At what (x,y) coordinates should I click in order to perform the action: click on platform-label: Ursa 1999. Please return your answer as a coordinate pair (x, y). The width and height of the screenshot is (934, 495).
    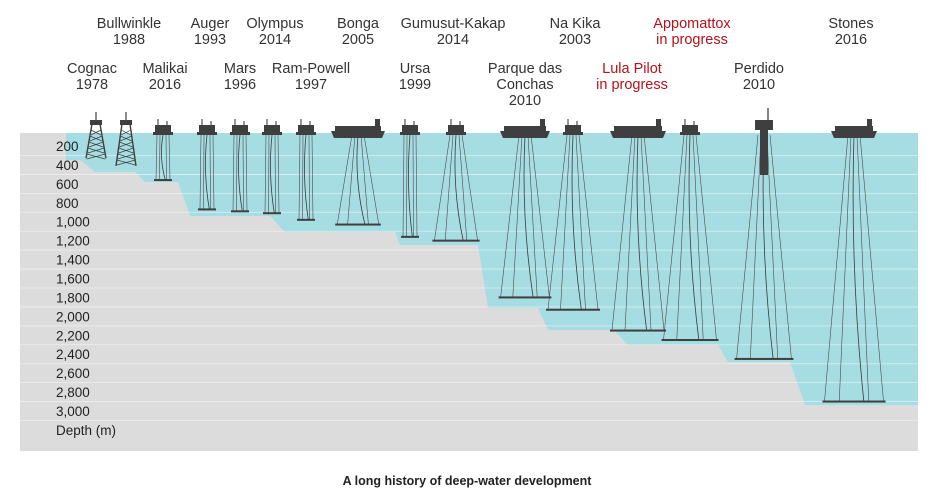
    Looking at the image, I should click on (415, 77).